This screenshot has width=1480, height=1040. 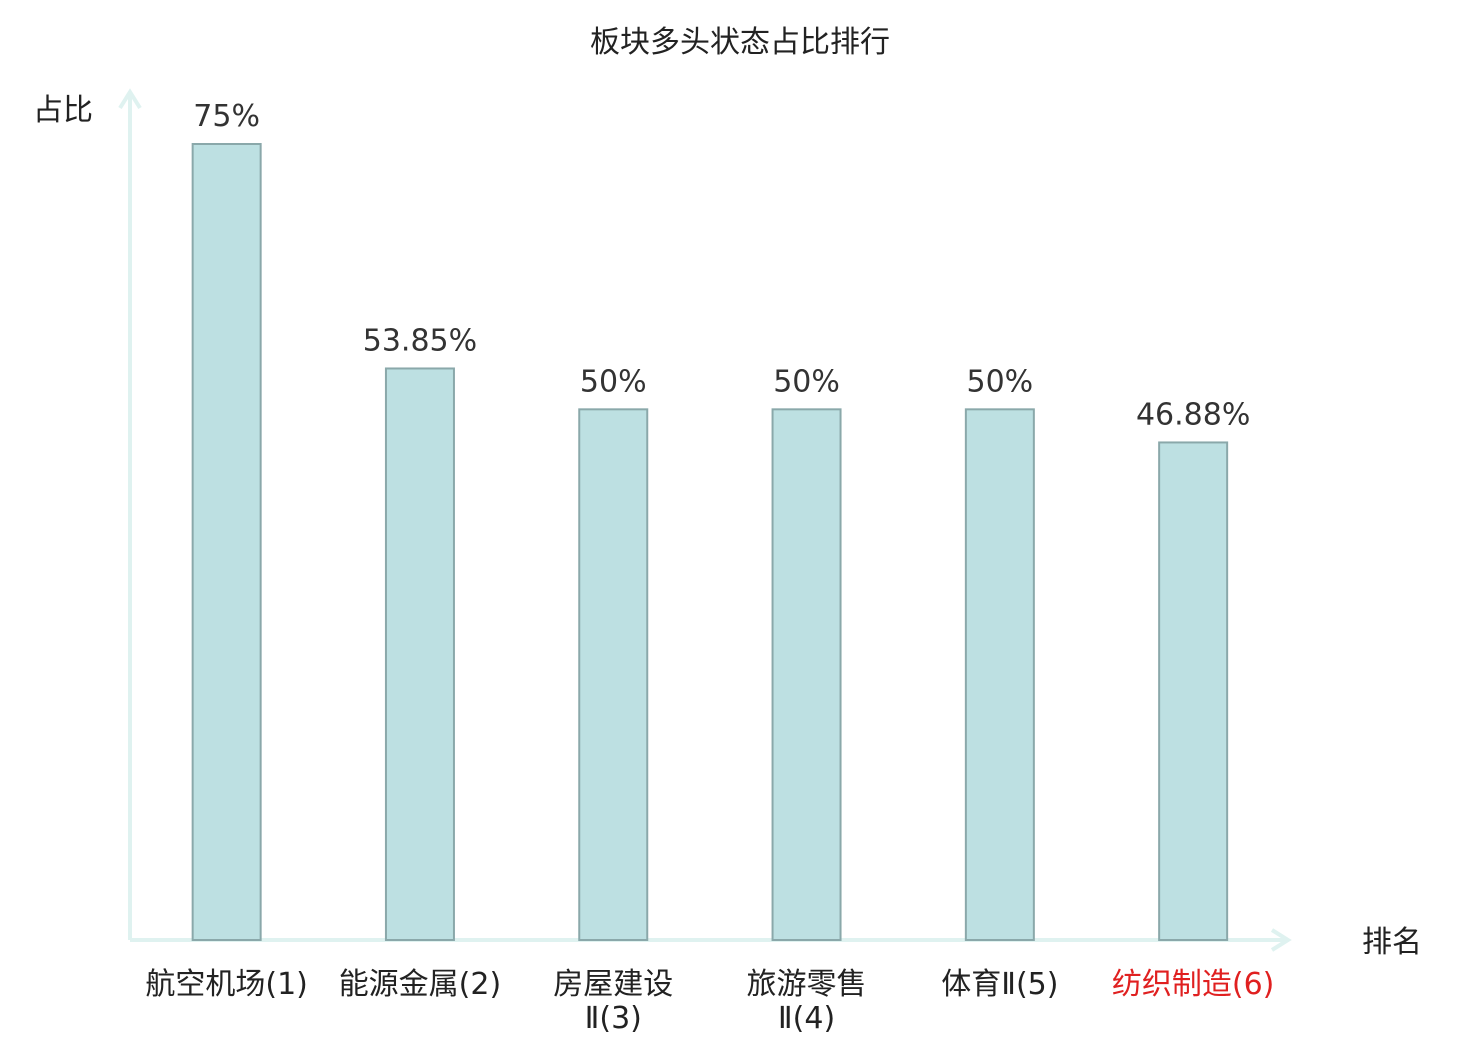 I want to click on y-axis-arrow, so click(x=130, y=99).